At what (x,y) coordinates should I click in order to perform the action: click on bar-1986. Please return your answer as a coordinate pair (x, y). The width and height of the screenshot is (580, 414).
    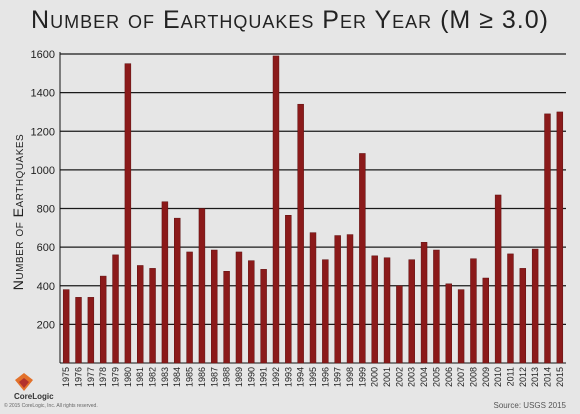
    Looking at the image, I should click on (202, 286).